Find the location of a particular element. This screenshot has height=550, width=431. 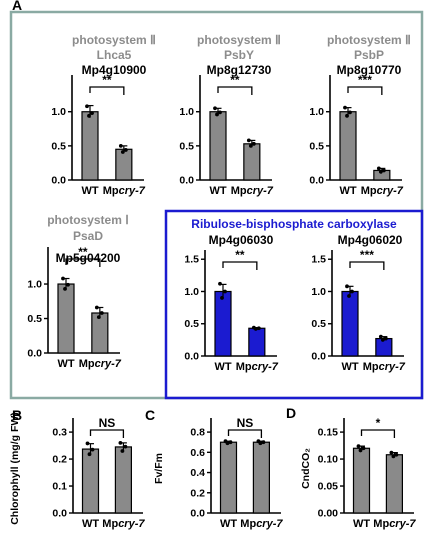

panel-letter-d: D is located at coordinates (291, 413).